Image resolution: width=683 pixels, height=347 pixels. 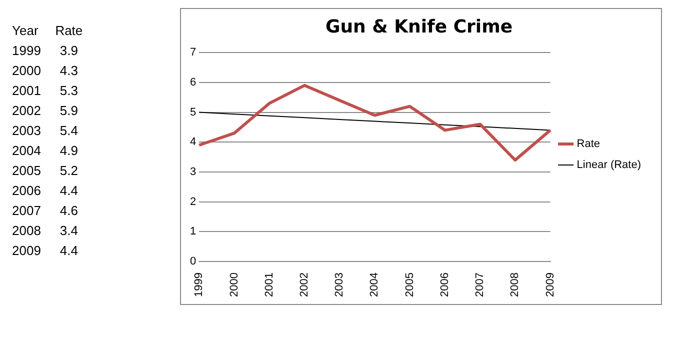 What do you see at coordinates (26, 191) in the screenshot?
I see `y-tick-label: 2006` at bounding box center [26, 191].